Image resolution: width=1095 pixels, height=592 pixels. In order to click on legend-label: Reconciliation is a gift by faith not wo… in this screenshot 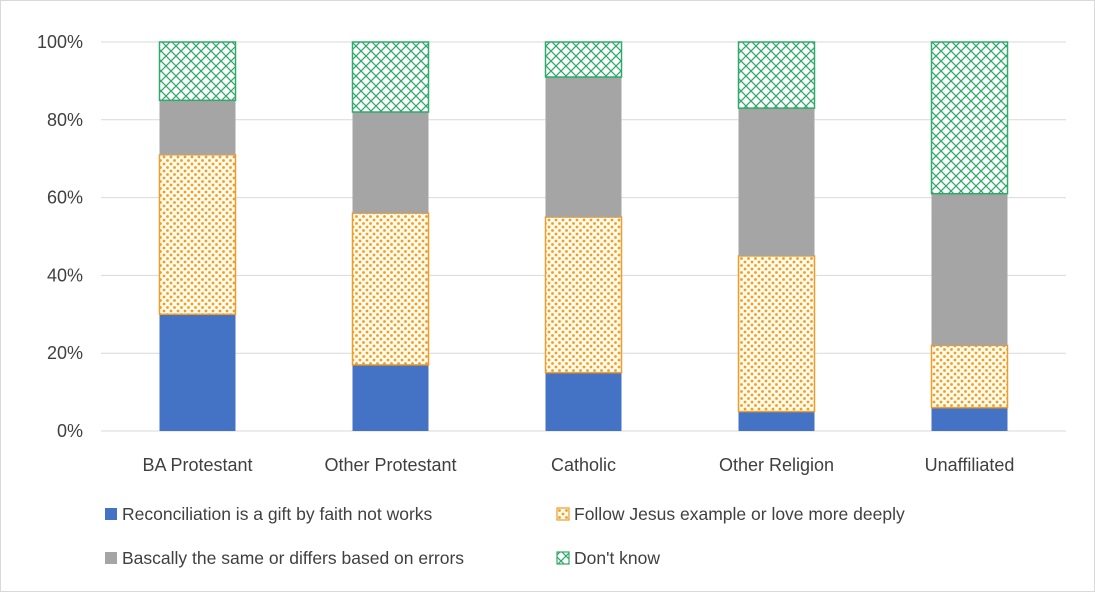, I will do `click(277, 514)`.